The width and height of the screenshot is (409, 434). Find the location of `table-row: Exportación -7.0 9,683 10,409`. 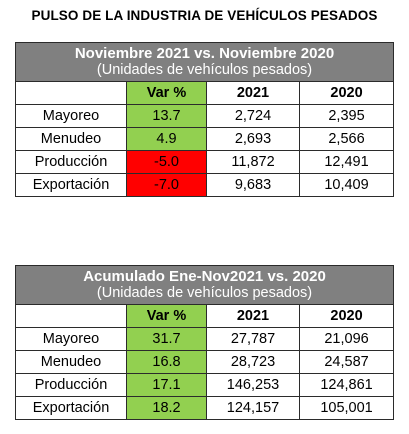

table-row: Exportación -7.0 9,683 10,409 is located at coordinates (205, 185).